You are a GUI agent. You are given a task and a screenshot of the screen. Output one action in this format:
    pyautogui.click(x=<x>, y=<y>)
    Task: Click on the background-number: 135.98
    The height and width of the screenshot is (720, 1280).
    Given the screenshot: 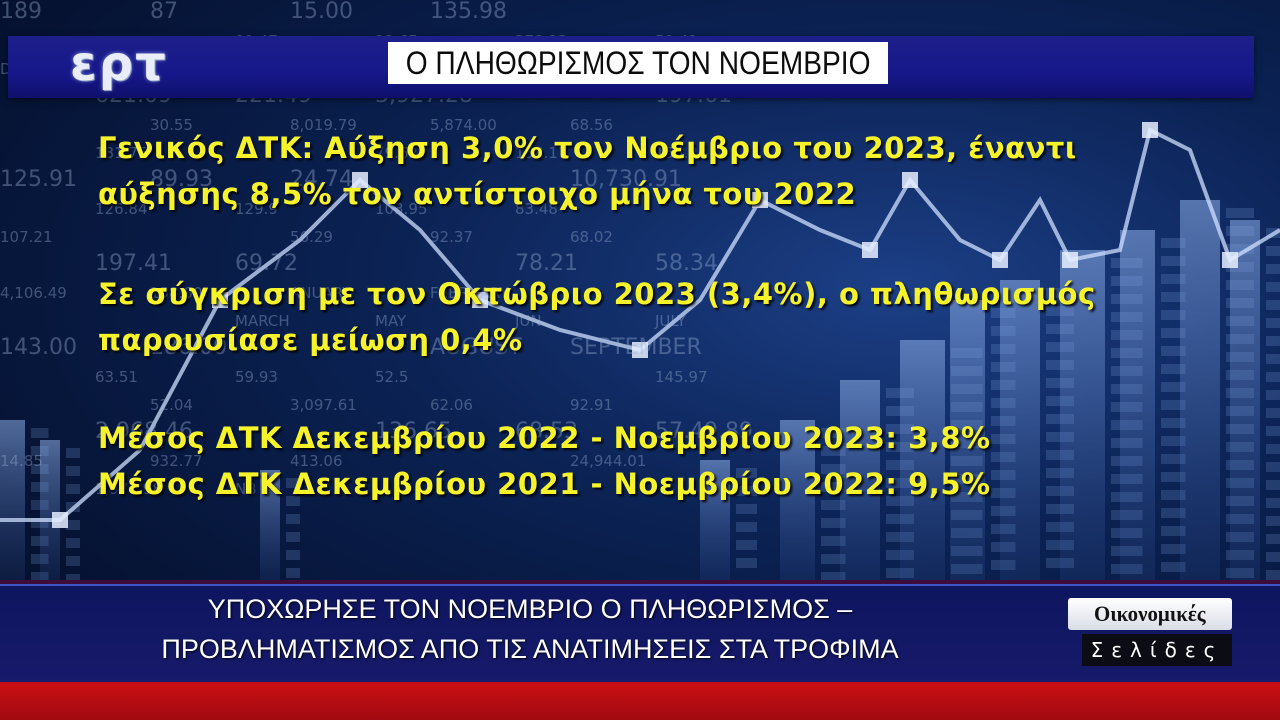 What is the action you would take?
    pyautogui.click(x=468, y=12)
    